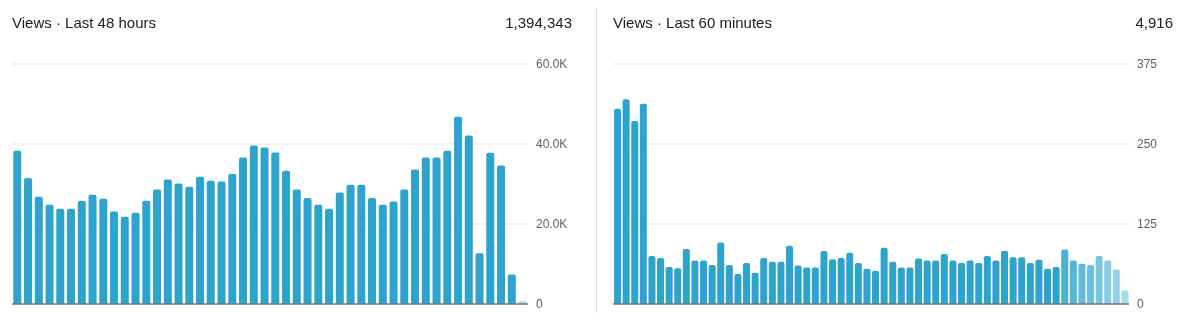 The image size is (1200, 321). Describe the element at coordinates (1154, 23) in the screenshot. I see `chart-subtitle: 4,916` at that location.